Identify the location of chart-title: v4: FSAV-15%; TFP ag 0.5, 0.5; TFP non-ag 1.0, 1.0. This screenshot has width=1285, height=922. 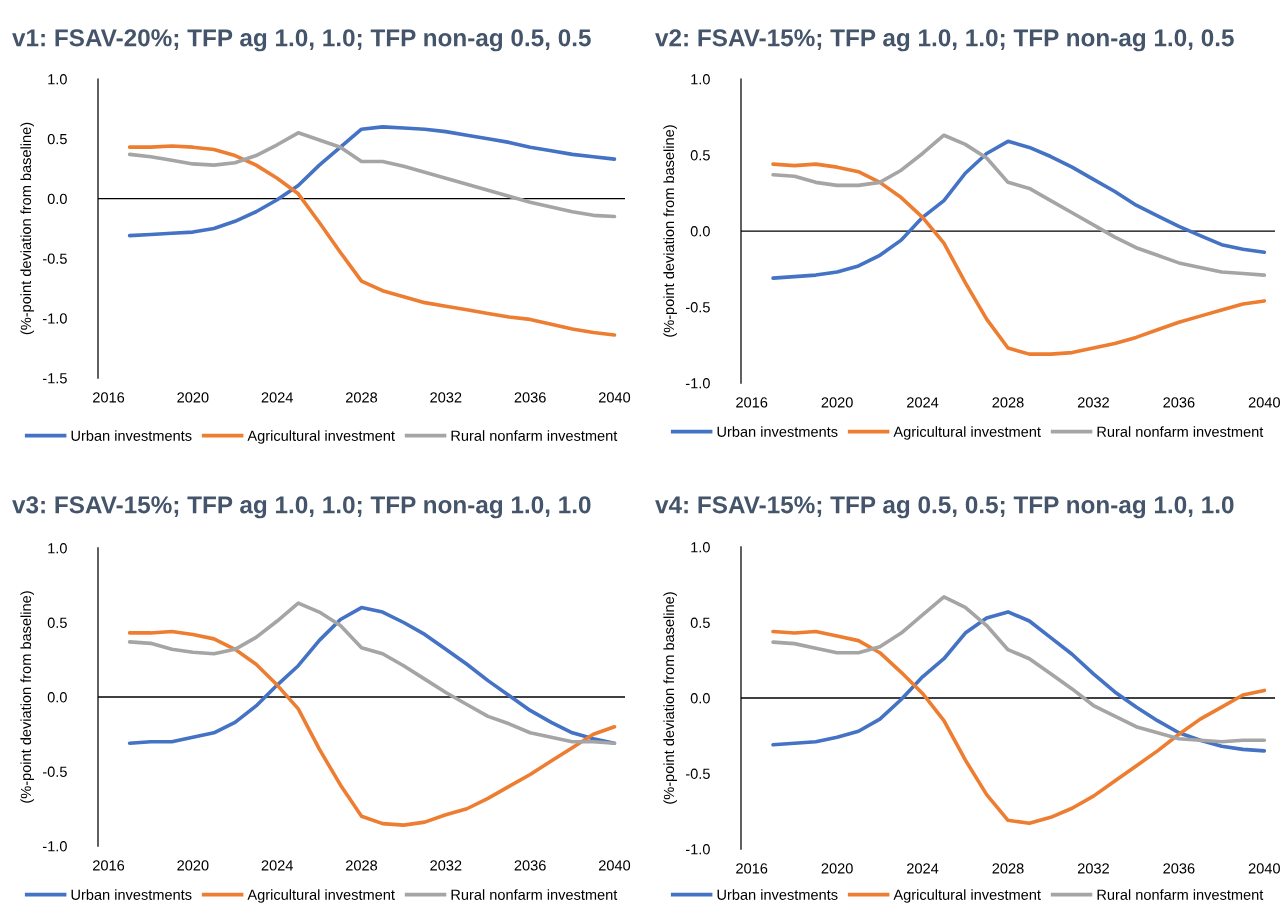
(944, 507).